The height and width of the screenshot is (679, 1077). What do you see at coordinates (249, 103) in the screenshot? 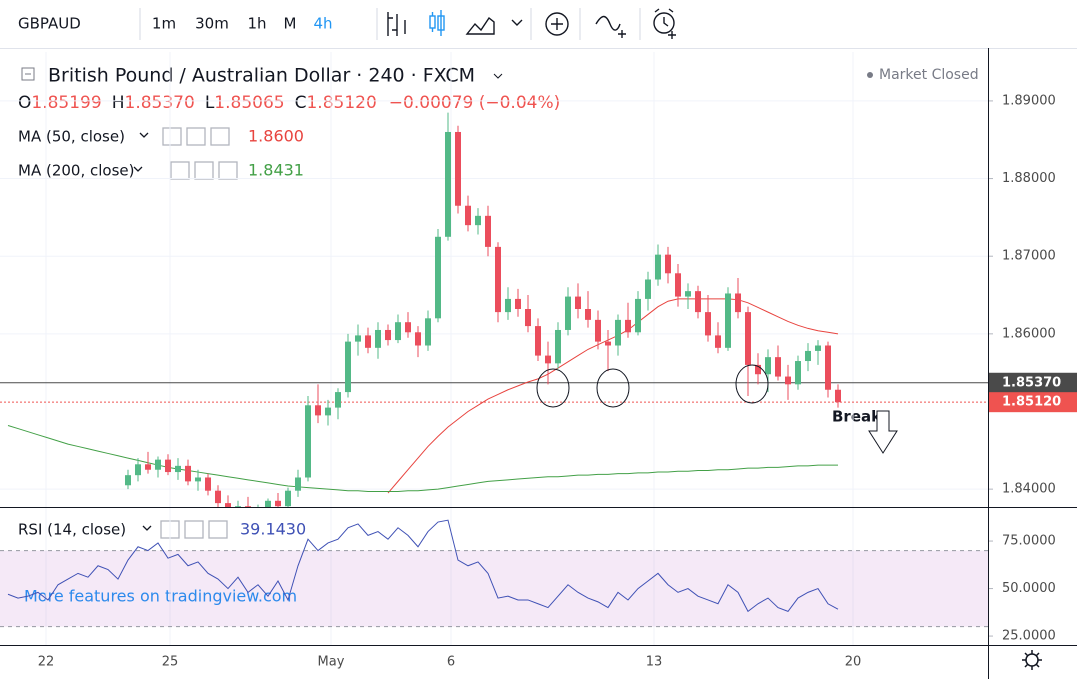
I see `ohlc-value: 1.85065` at bounding box center [249, 103].